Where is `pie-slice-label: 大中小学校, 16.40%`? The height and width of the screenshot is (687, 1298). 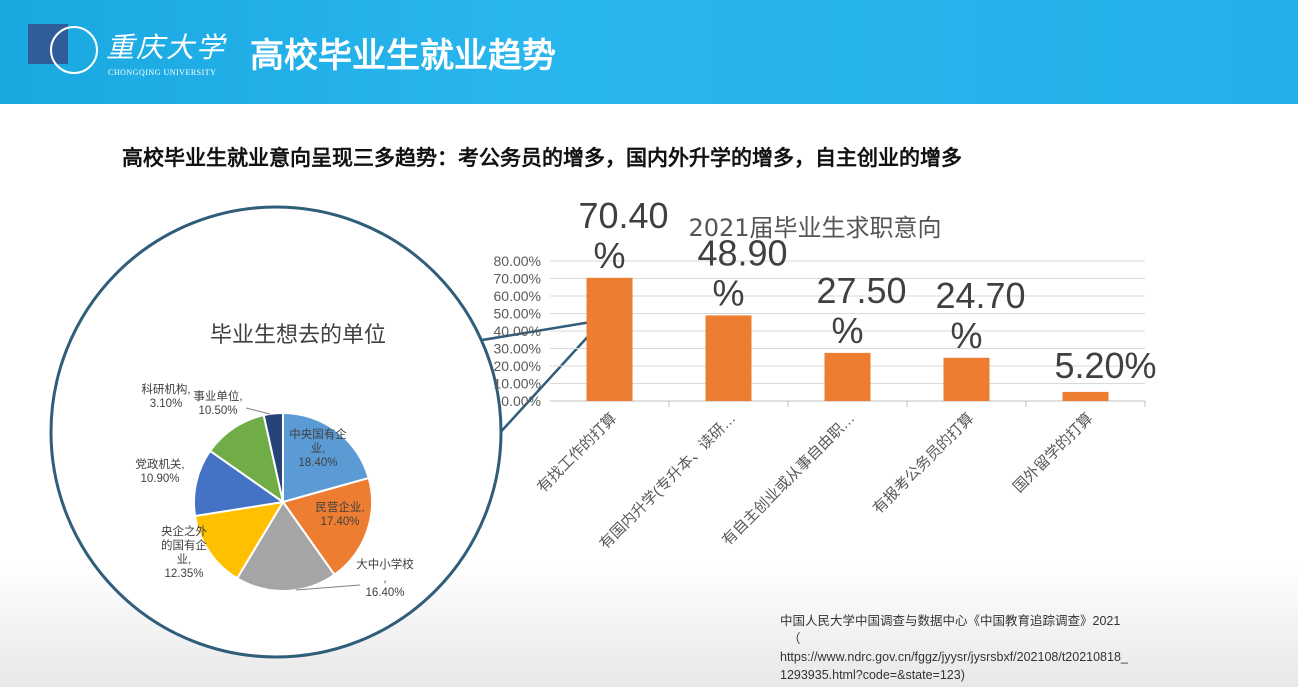
pie-slice-label: 大中小学校, 16.40% is located at coordinates (385, 578).